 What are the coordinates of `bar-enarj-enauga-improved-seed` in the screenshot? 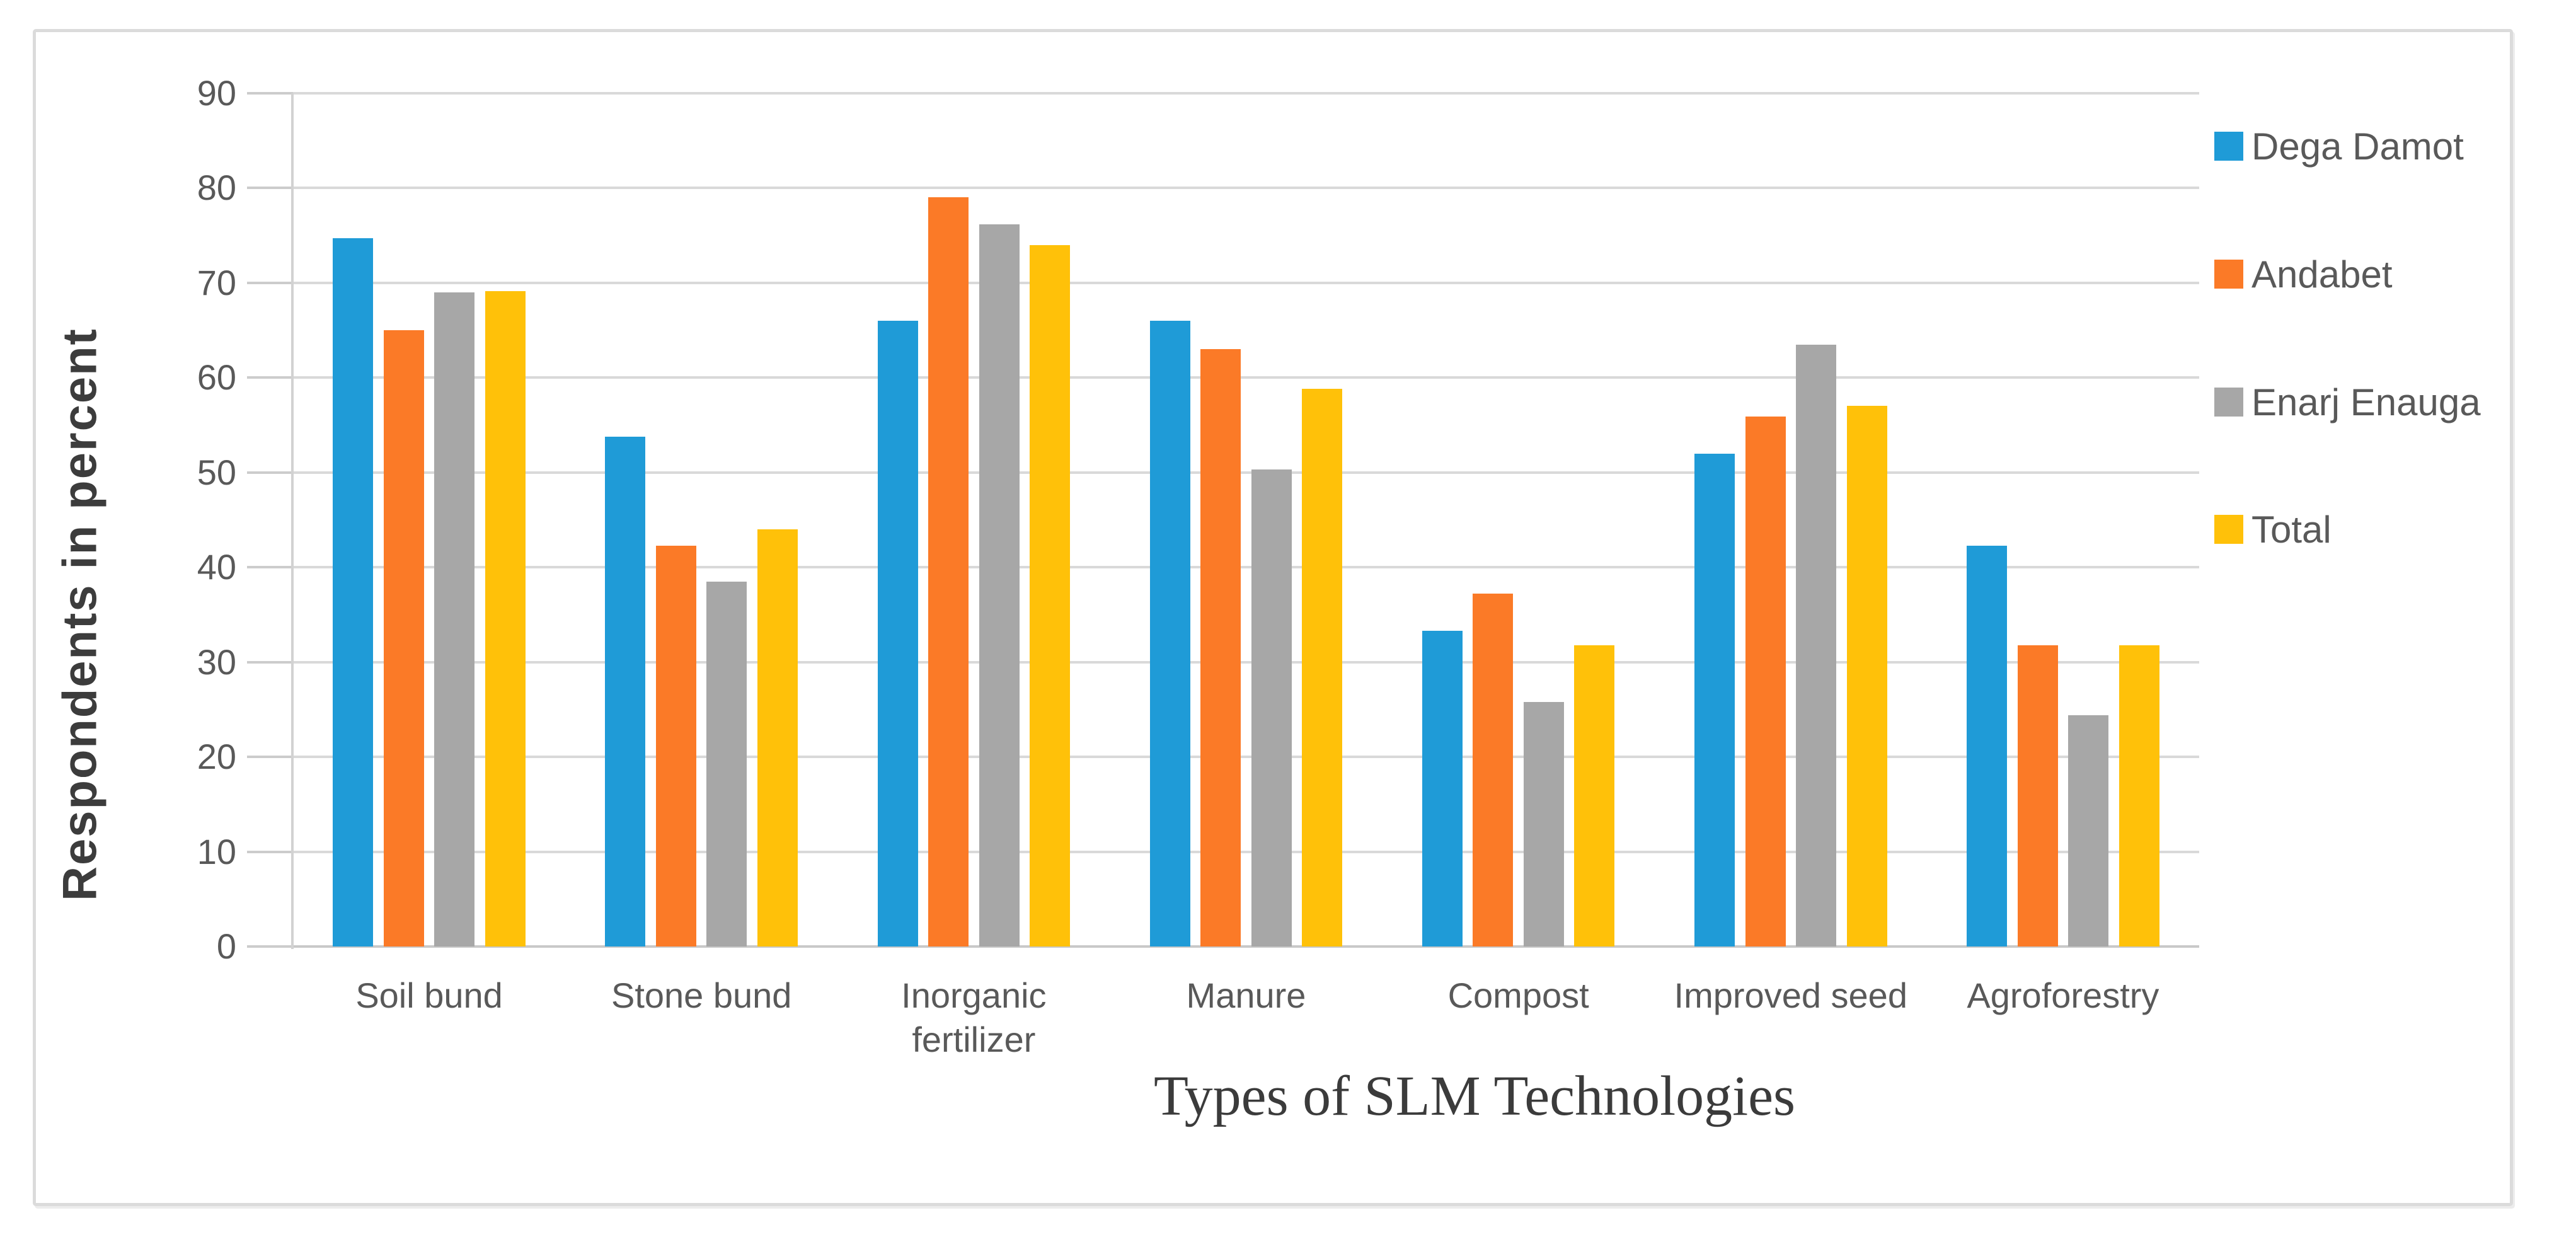 It's located at (1816, 645).